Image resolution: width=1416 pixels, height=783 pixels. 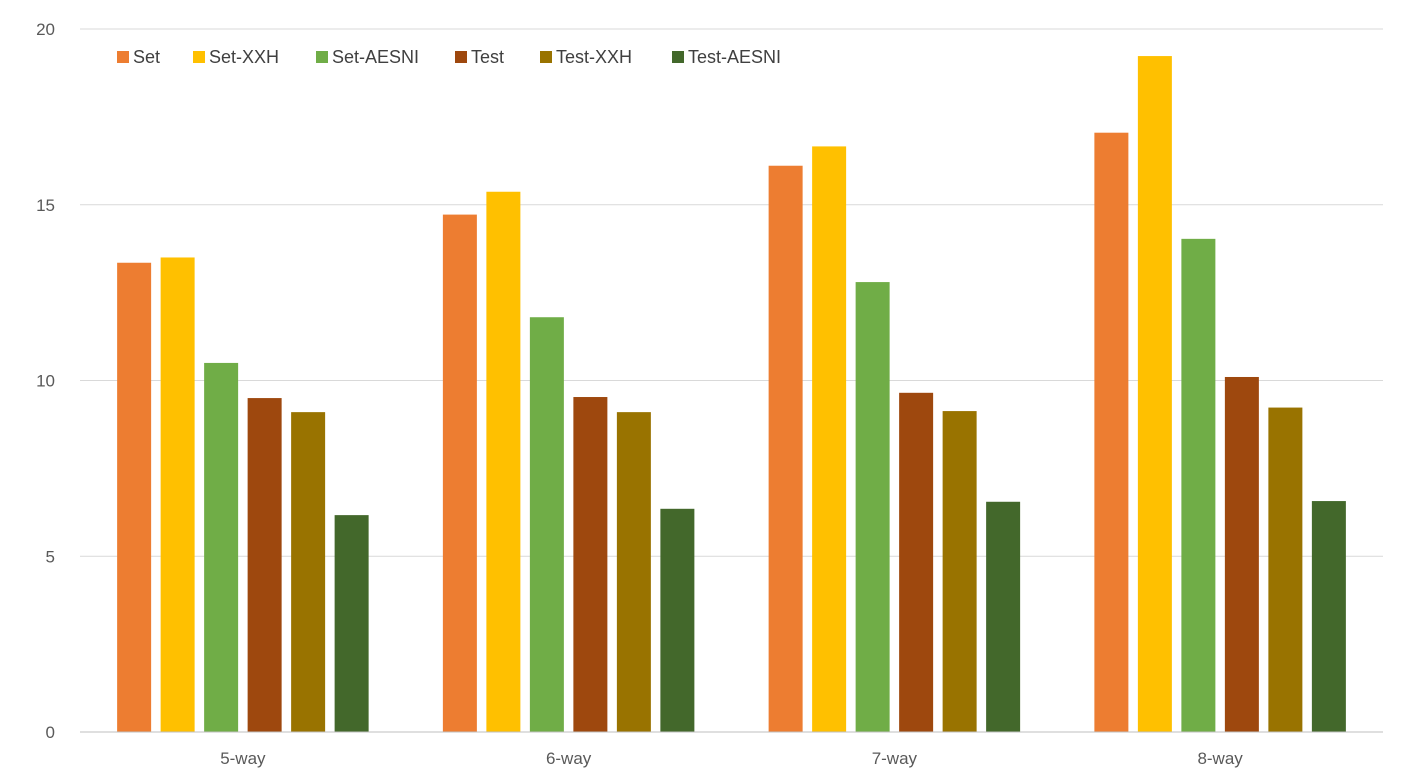 What do you see at coordinates (1241, 554) in the screenshot?
I see `bar-test-8-way` at bounding box center [1241, 554].